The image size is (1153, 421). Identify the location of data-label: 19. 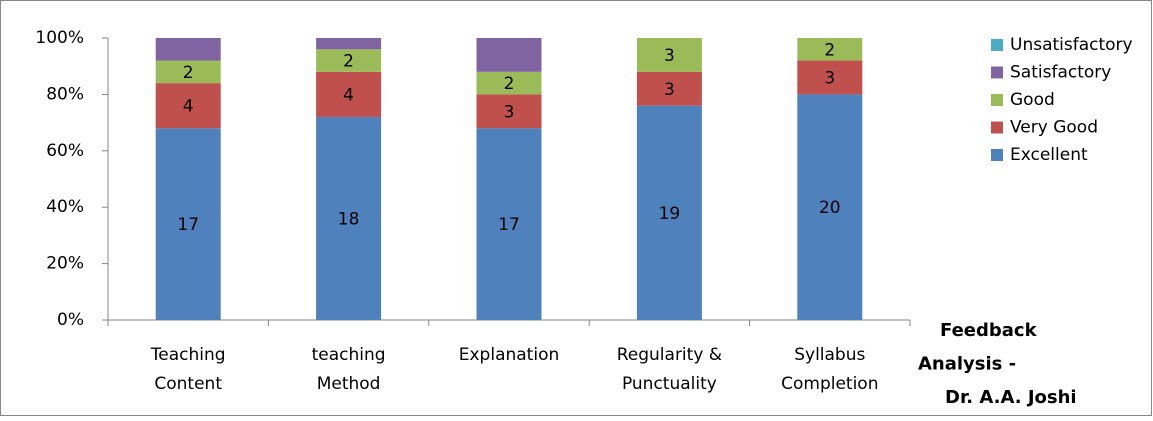
(670, 214).